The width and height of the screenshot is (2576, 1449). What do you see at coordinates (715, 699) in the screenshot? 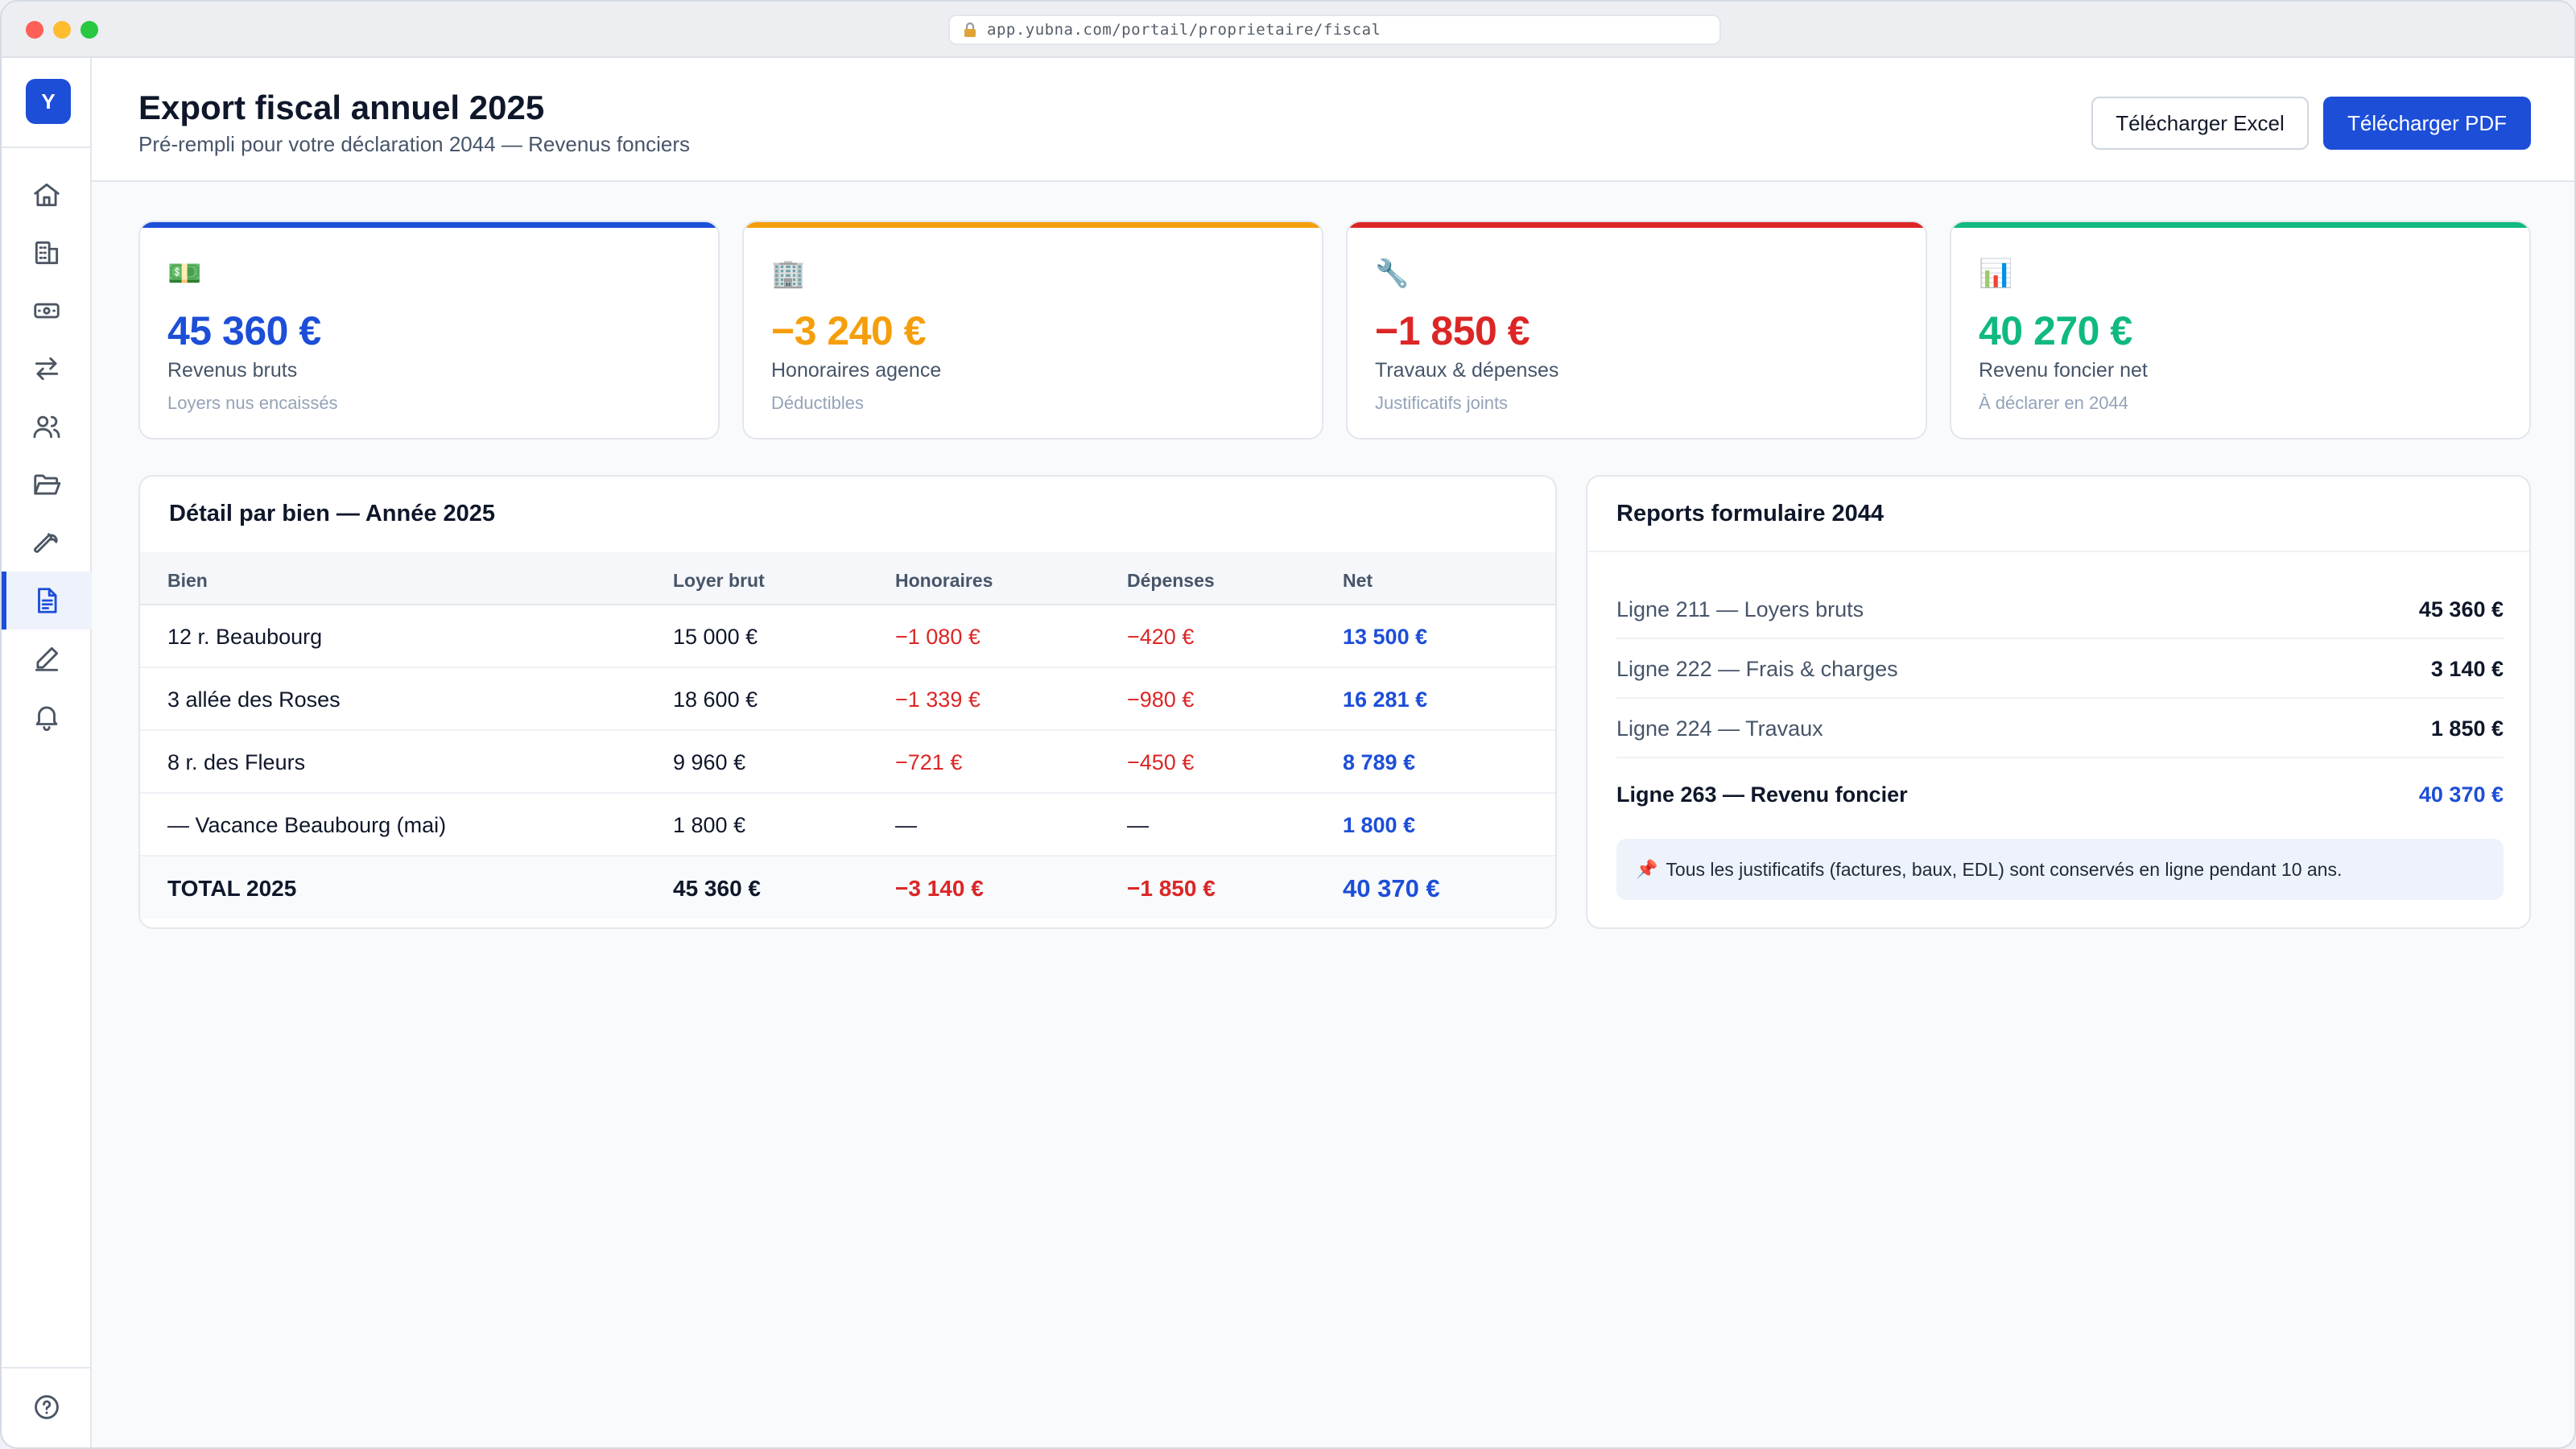
I see `cell-loyer: 18 600 €` at bounding box center [715, 699].